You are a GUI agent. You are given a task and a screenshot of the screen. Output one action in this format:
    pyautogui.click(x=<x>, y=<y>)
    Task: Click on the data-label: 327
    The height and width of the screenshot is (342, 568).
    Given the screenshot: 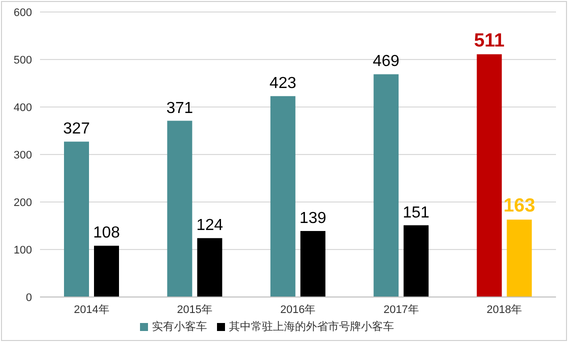 What is the action you would take?
    pyautogui.click(x=76, y=129)
    